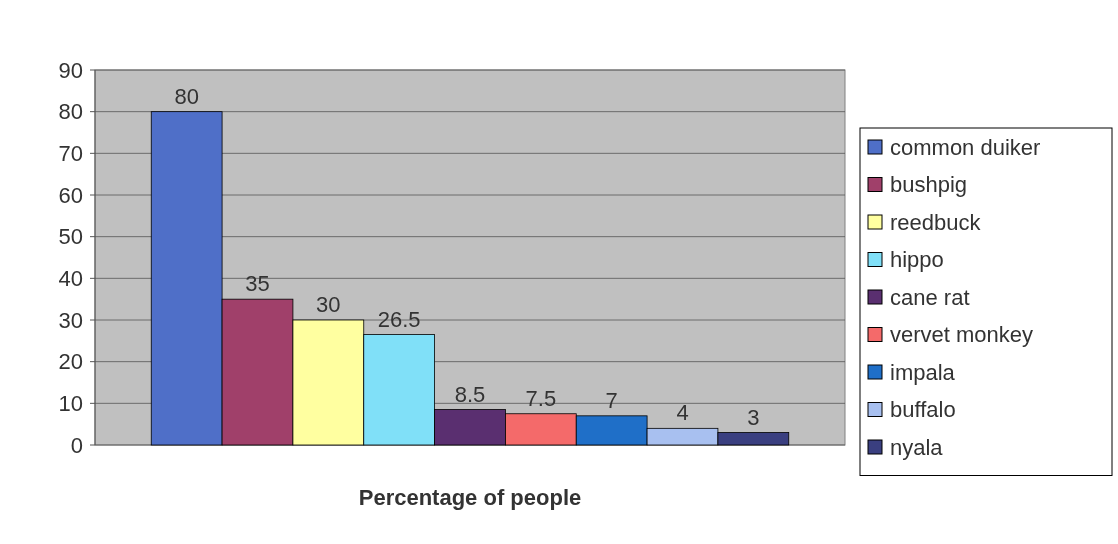 This screenshot has width=1118, height=544. What do you see at coordinates (470, 497) in the screenshot?
I see `x-axis-title: Percentage of people` at bounding box center [470, 497].